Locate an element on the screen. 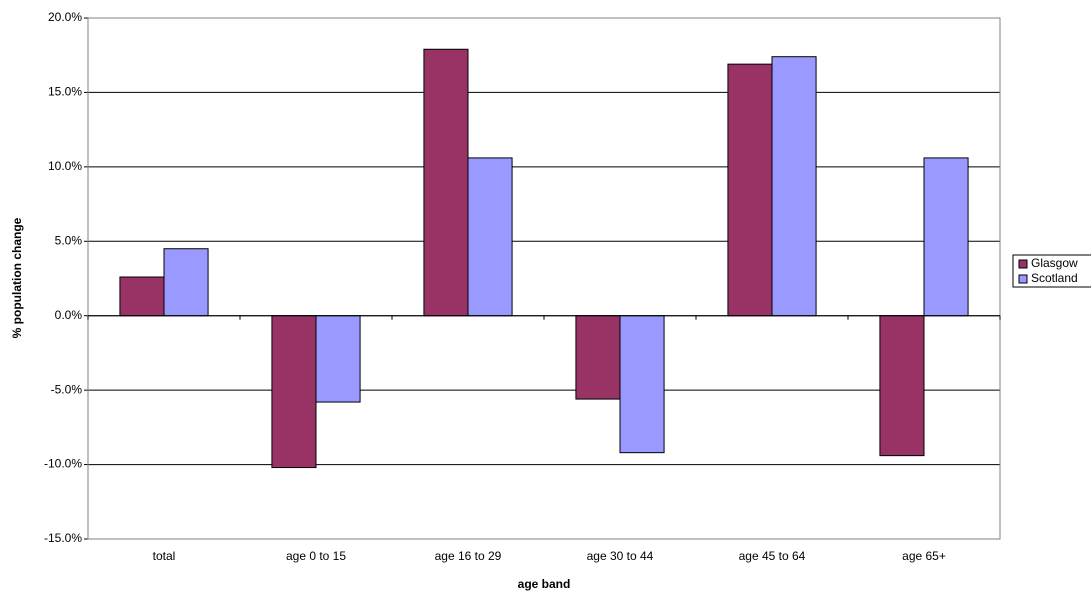 Image resolution: width=1091 pixels, height=595 pixels. legend-label: Glasgow is located at coordinates (1054, 263).